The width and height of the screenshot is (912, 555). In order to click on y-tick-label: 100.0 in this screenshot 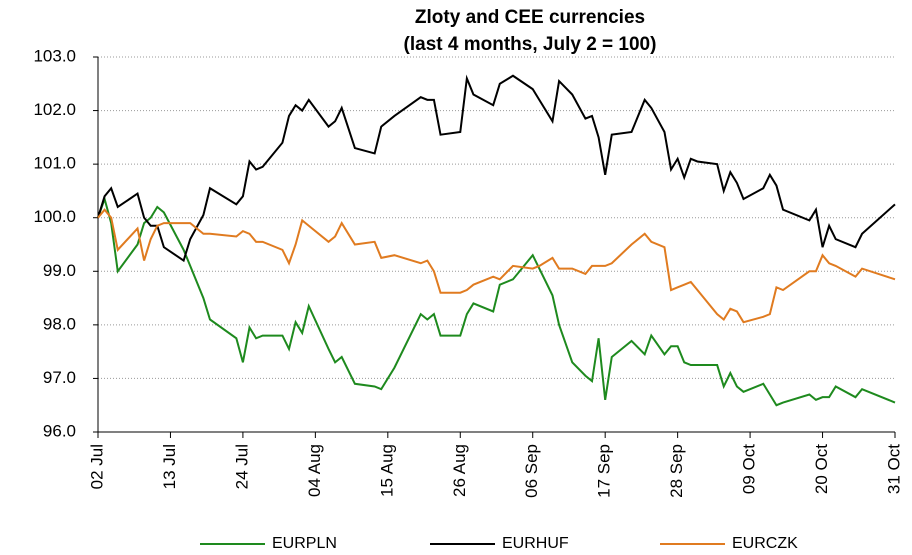, I will do `click(54, 216)`.